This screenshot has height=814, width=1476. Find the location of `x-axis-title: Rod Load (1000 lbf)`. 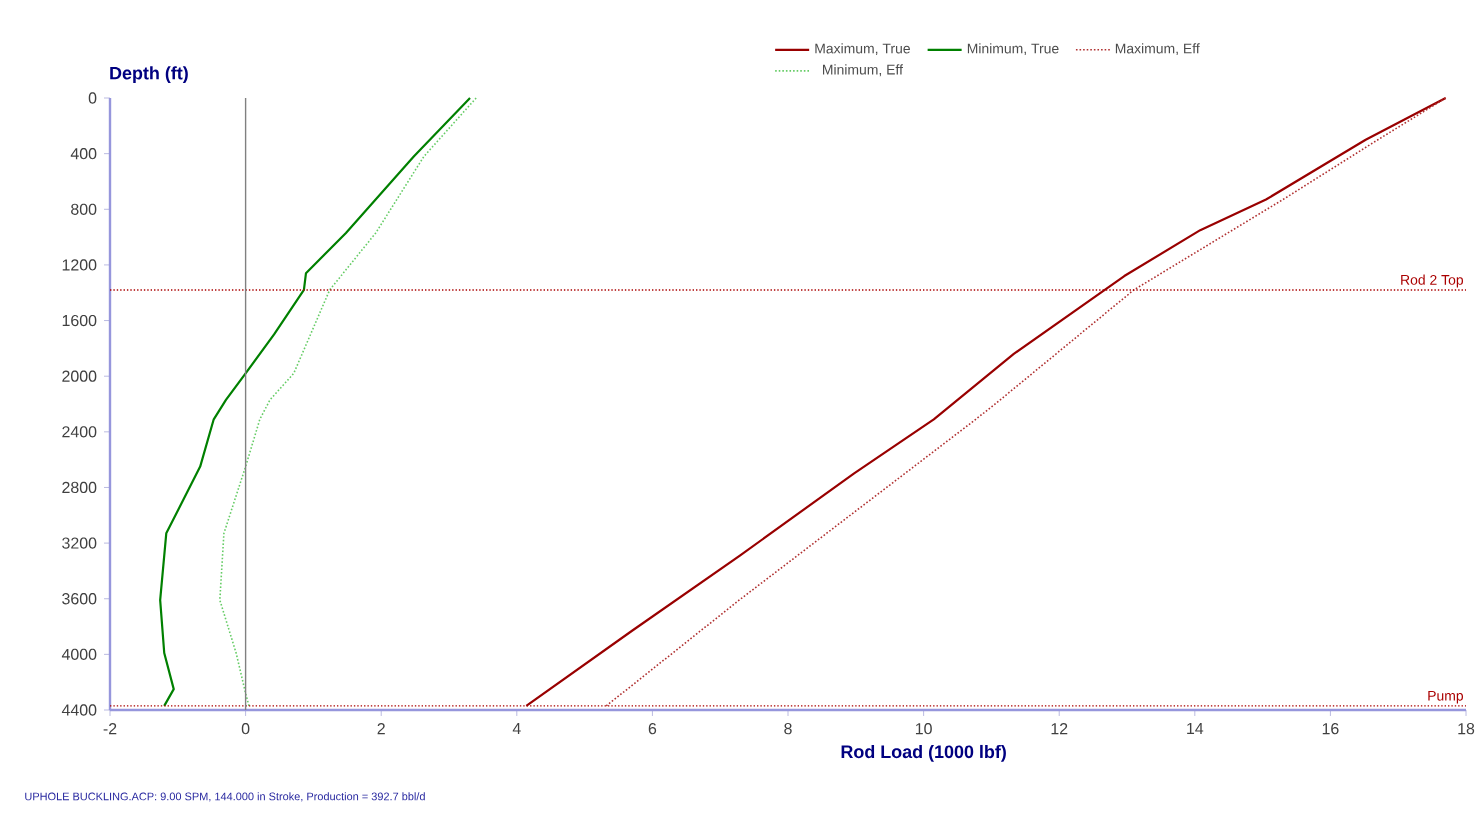

x-axis-title: Rod Load (1000 lbf) is located at coordinates (923, 753).